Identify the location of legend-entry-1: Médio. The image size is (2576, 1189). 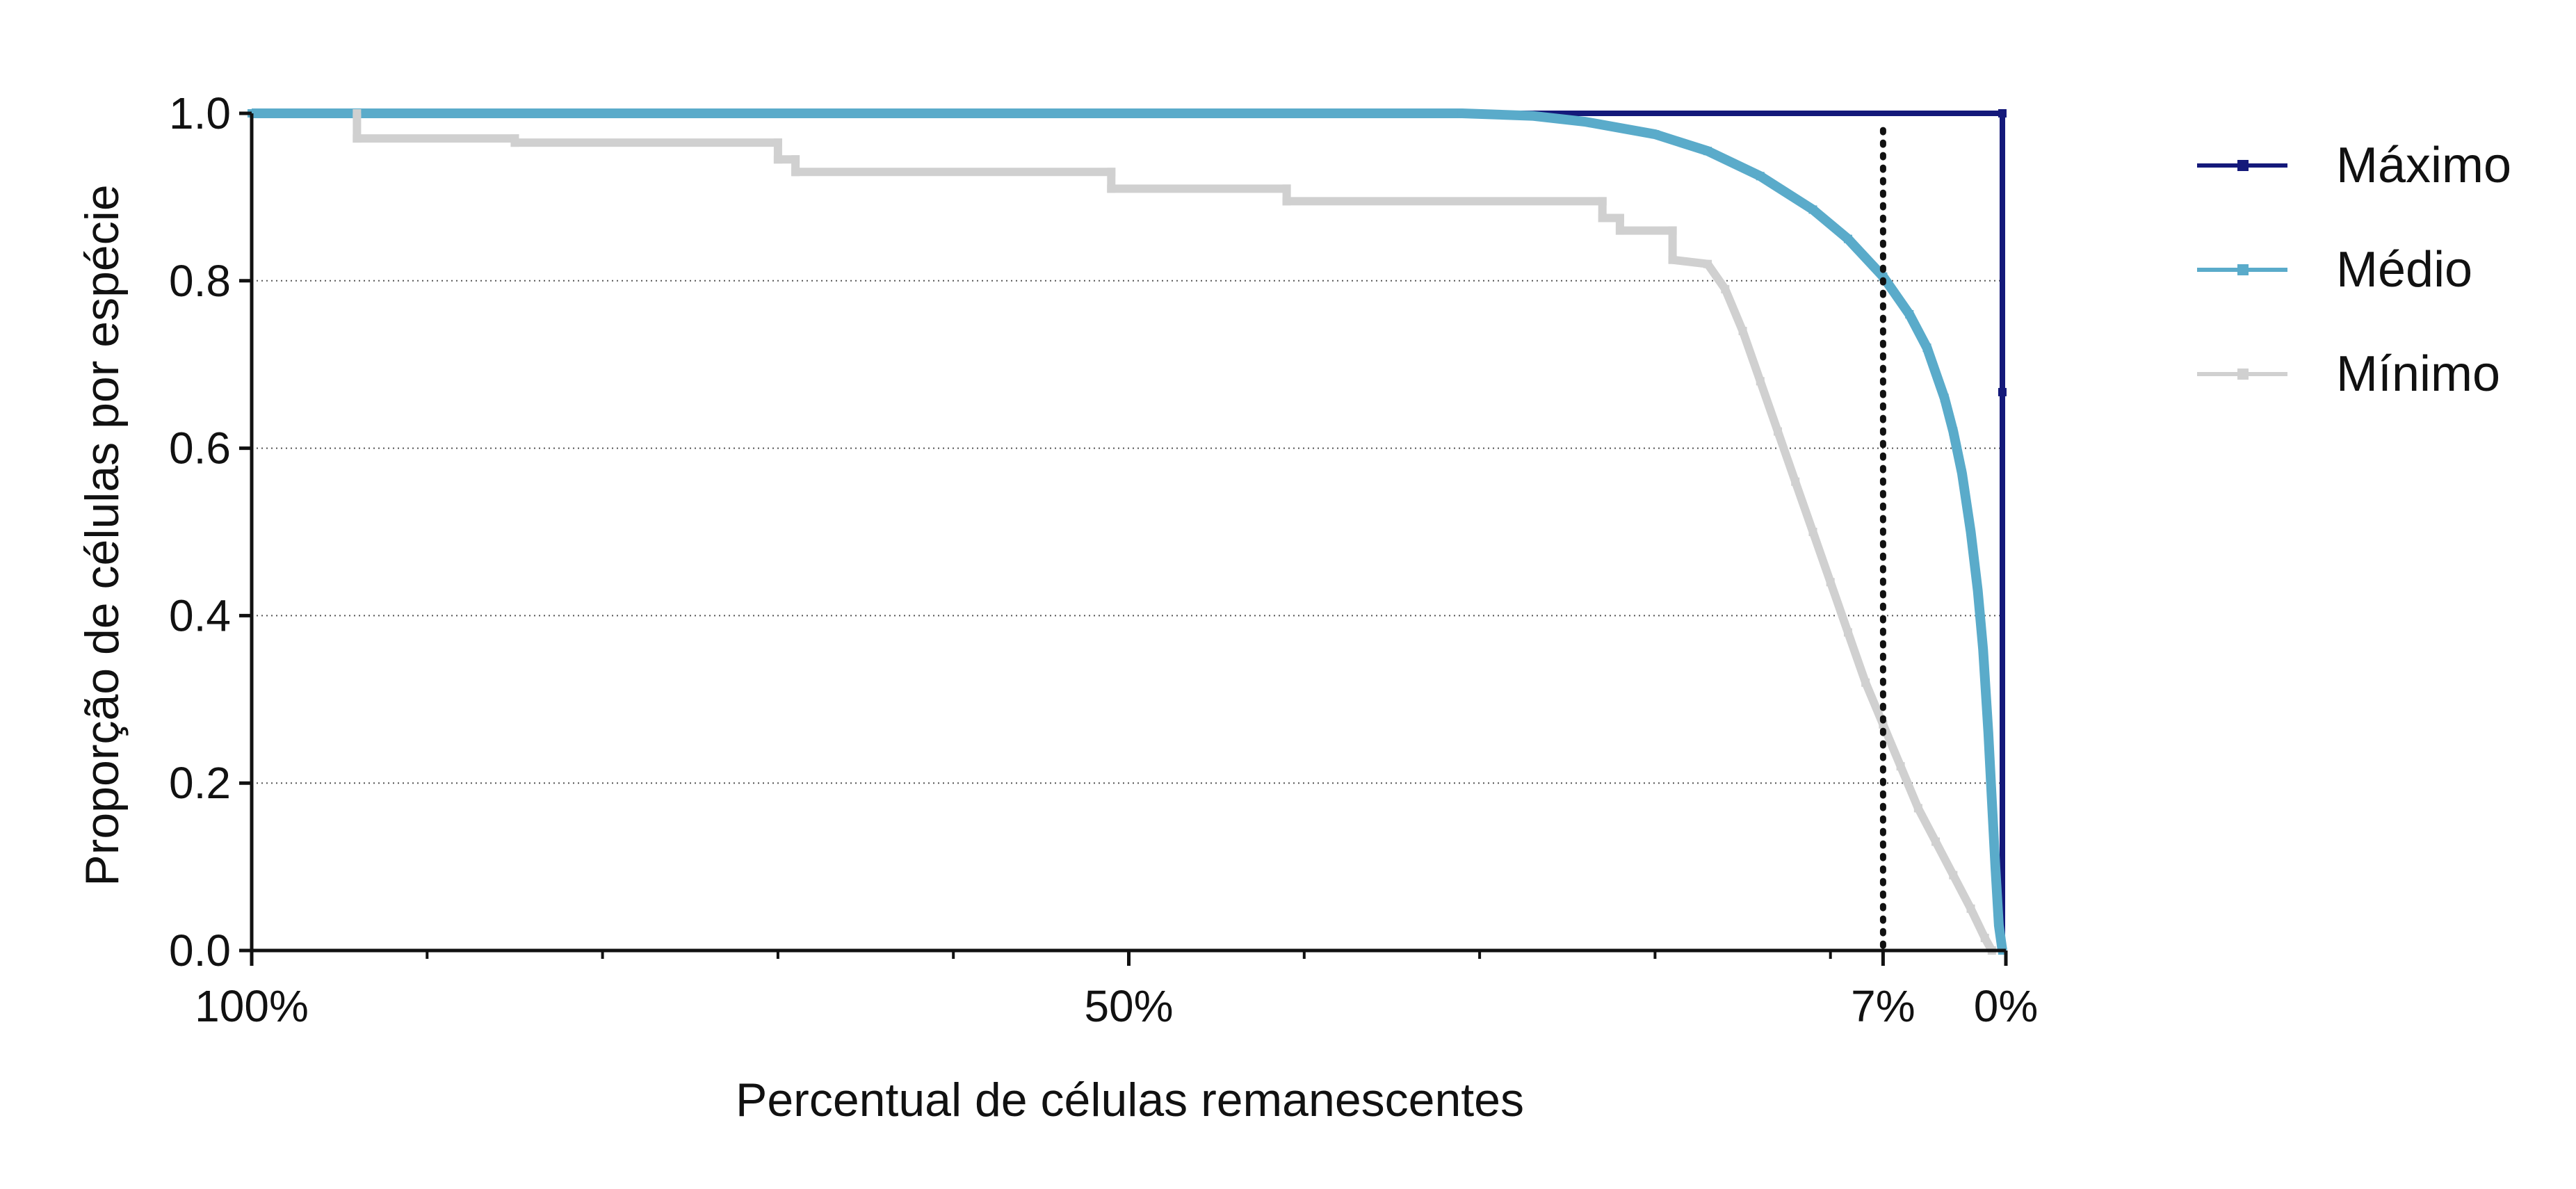
(2334, 270).